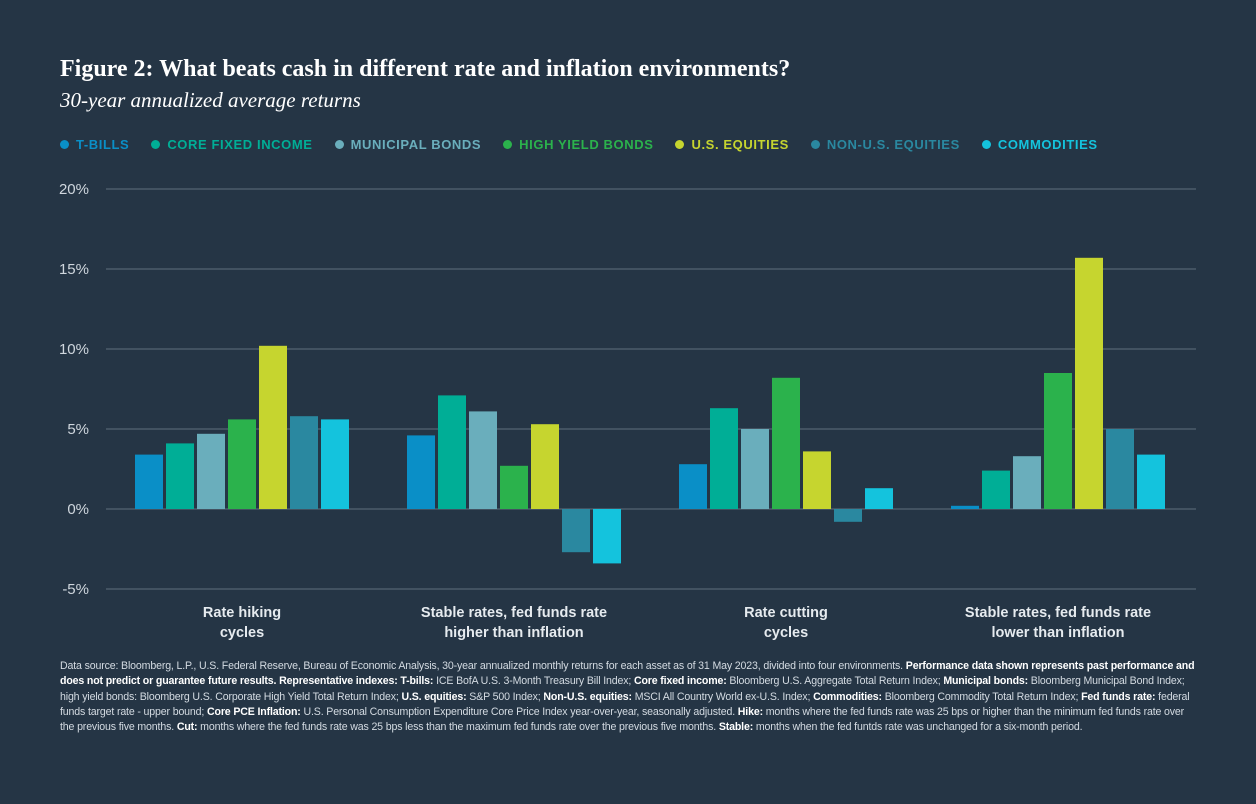 The height and width of the screenshot is (804, 1256). Describe the element at coordinates (847, 696) in the screenshot. I see `footnote-bold-segment: Commodities:` at that location.